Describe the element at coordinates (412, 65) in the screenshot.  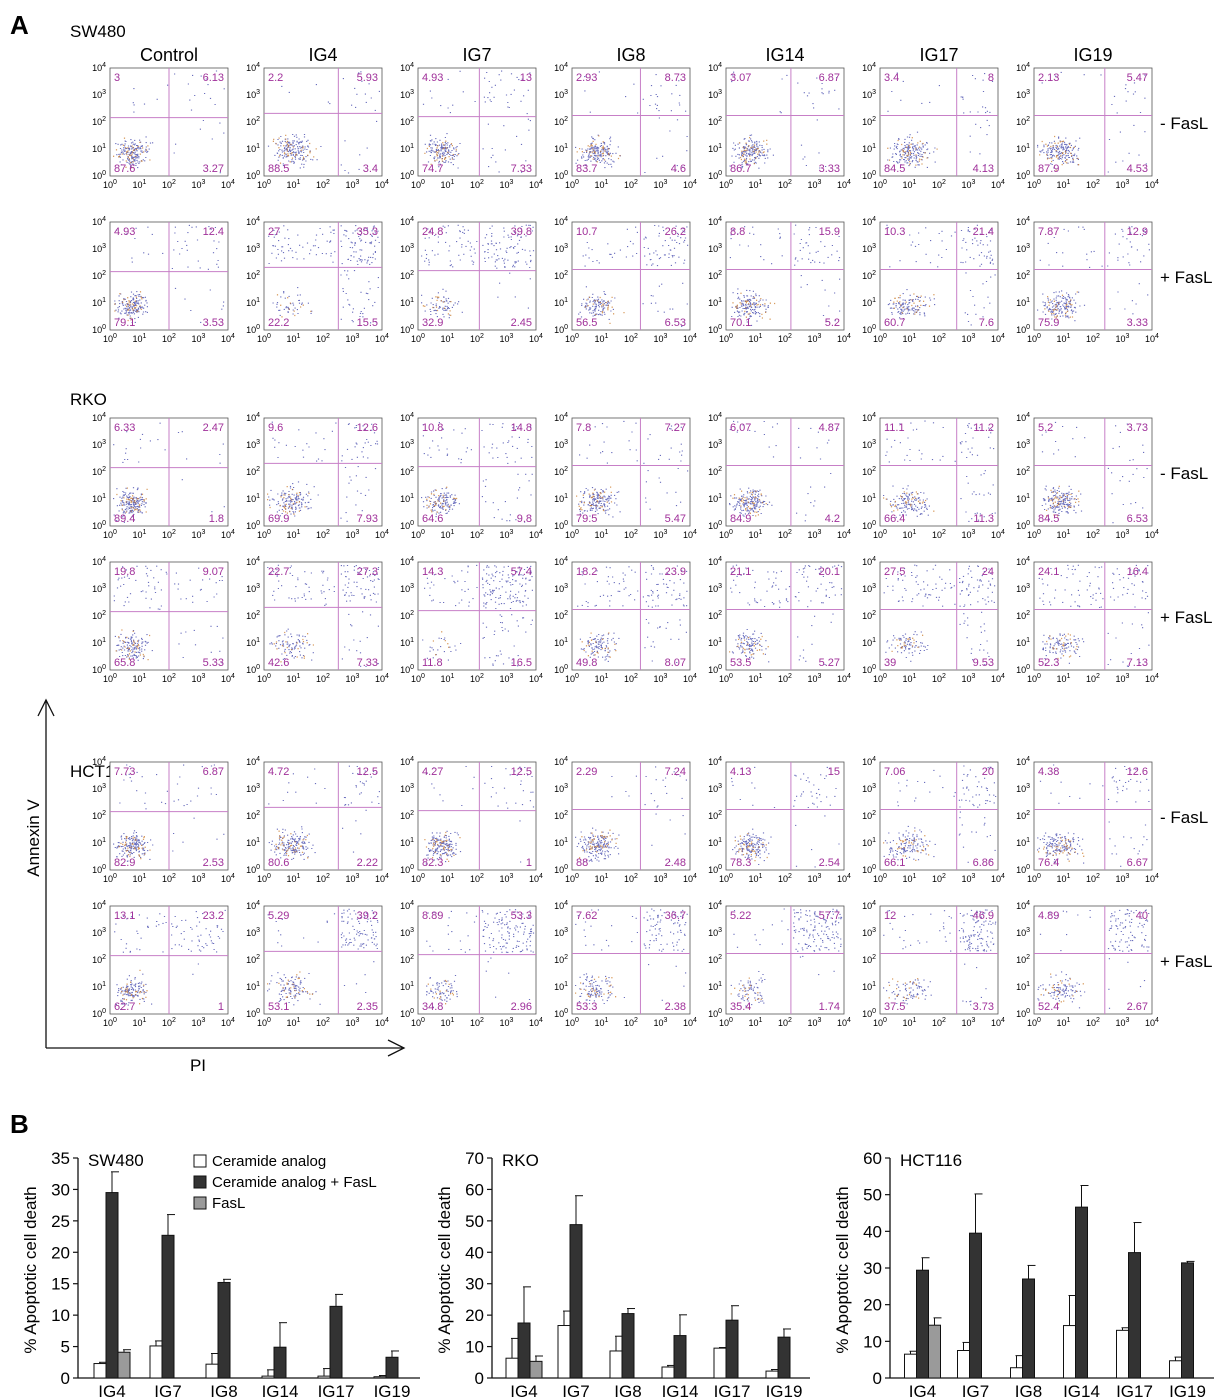
I see `y-tick-exponent: 4` at that location.